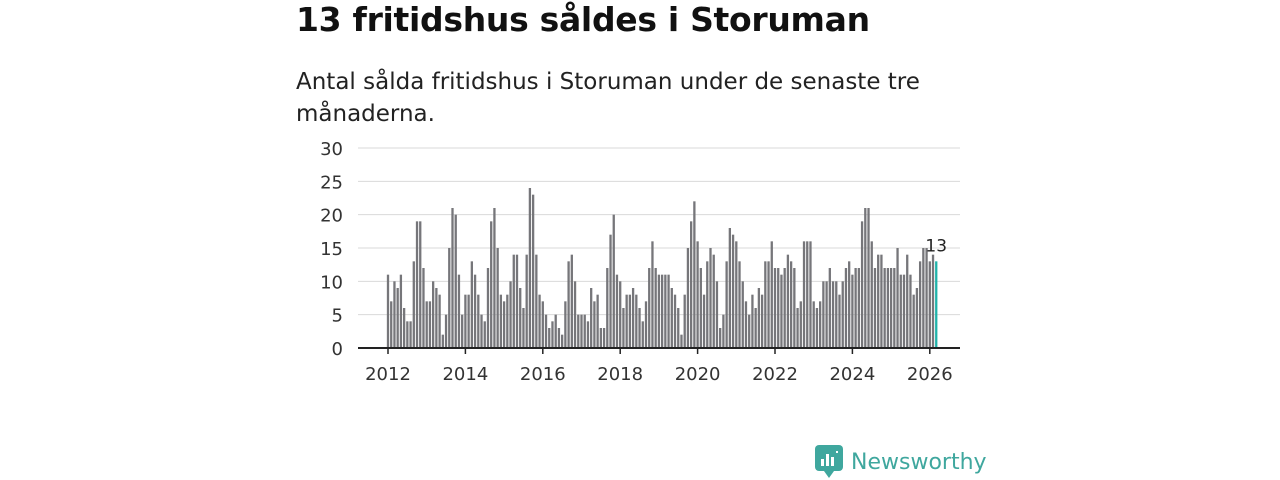 The height and width of the screenshot is (480, 1280). I want to click on y-tick-label: 10, so click(331, 282).